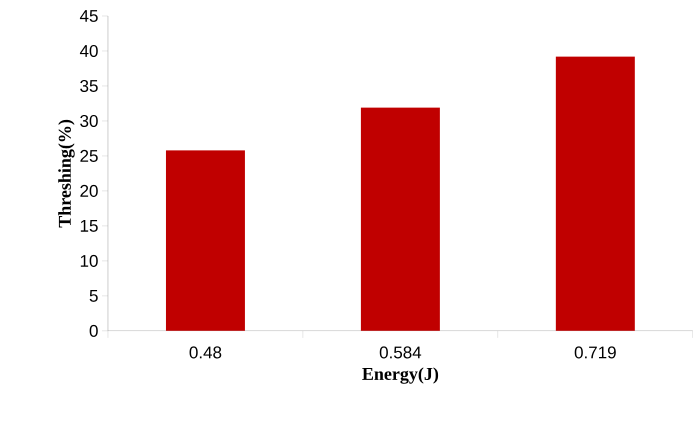 This screenshot has width=693, height=424. I want to click on x-tick-label: 0.48, so click(206, 352).